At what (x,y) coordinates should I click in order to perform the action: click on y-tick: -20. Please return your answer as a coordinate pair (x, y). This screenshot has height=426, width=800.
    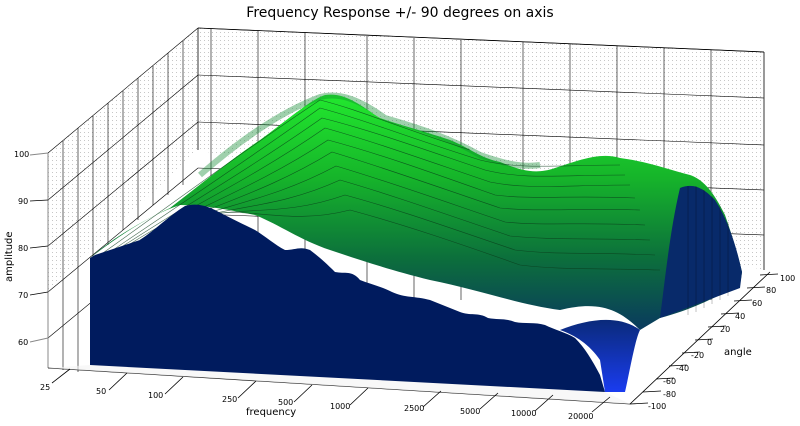
    Looking at the image, I should click on (697, 355).